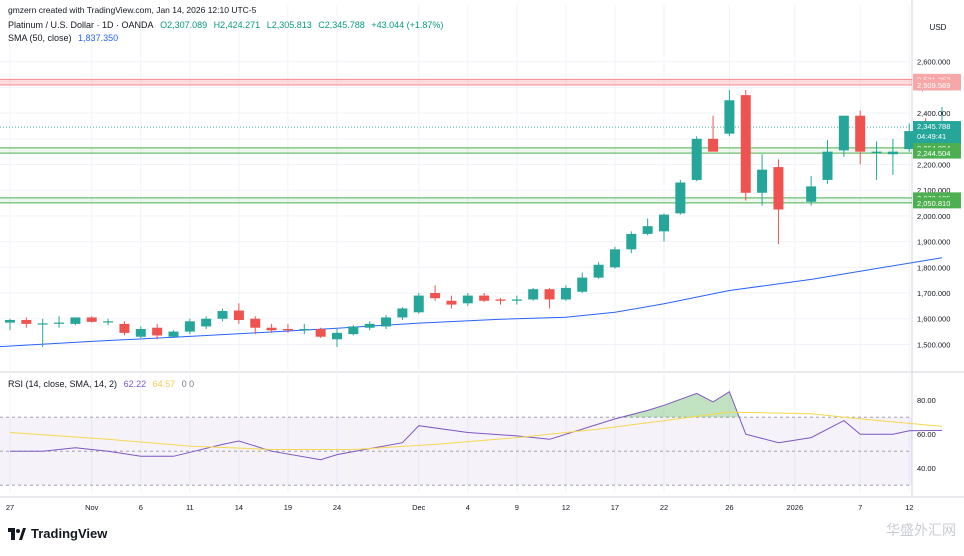  Describe the element at coordinates (909, 507) in the screenshot. I see `time-tick-label: 12` at that location.